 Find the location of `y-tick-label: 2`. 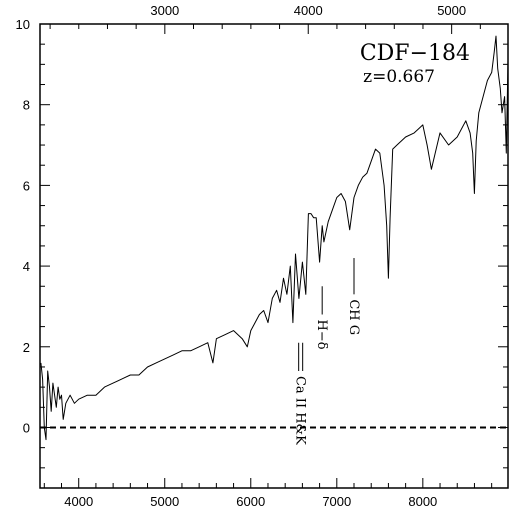

y-tick-label: 2 is located at coordinates (26, 347).